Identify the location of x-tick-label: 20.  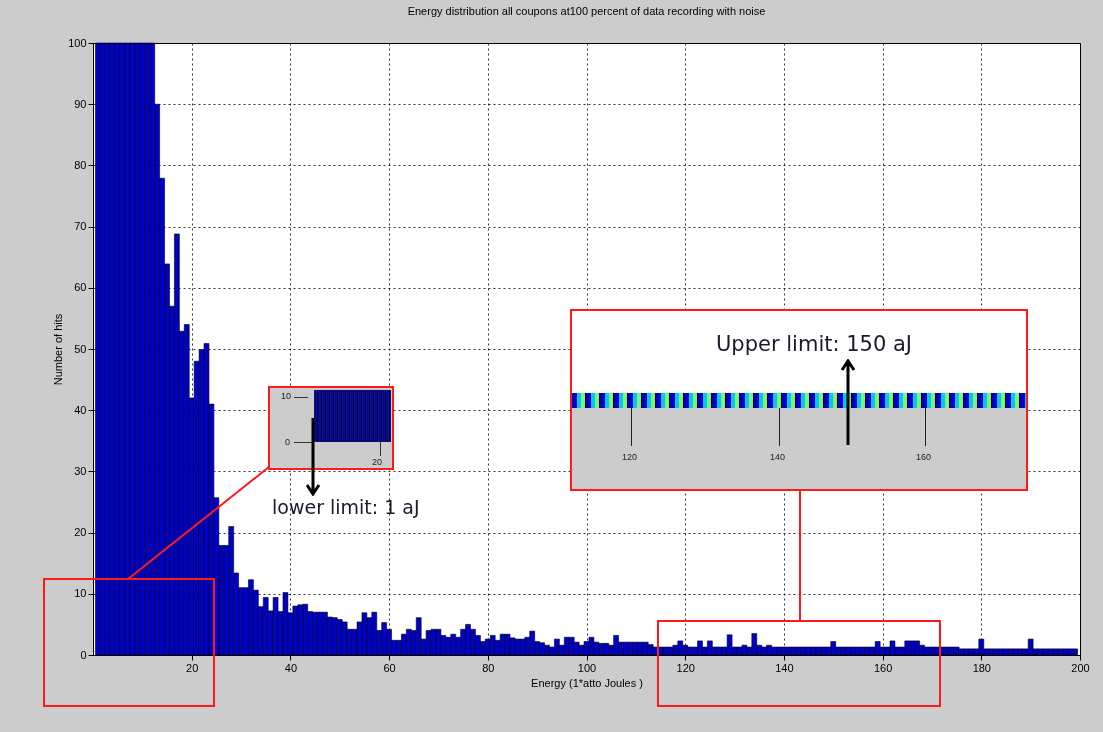
(192, 667).